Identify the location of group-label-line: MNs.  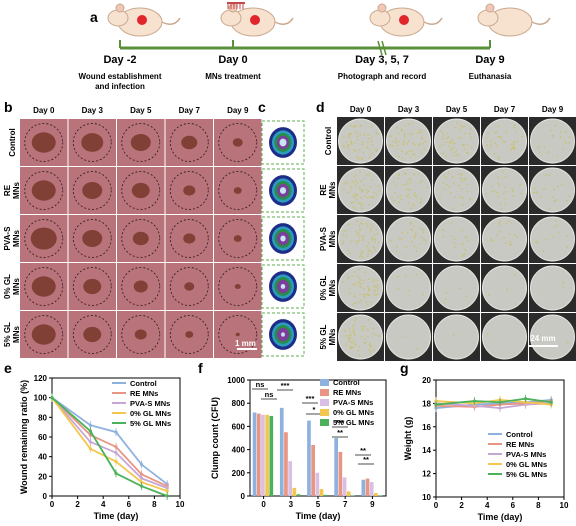
(332, 336).